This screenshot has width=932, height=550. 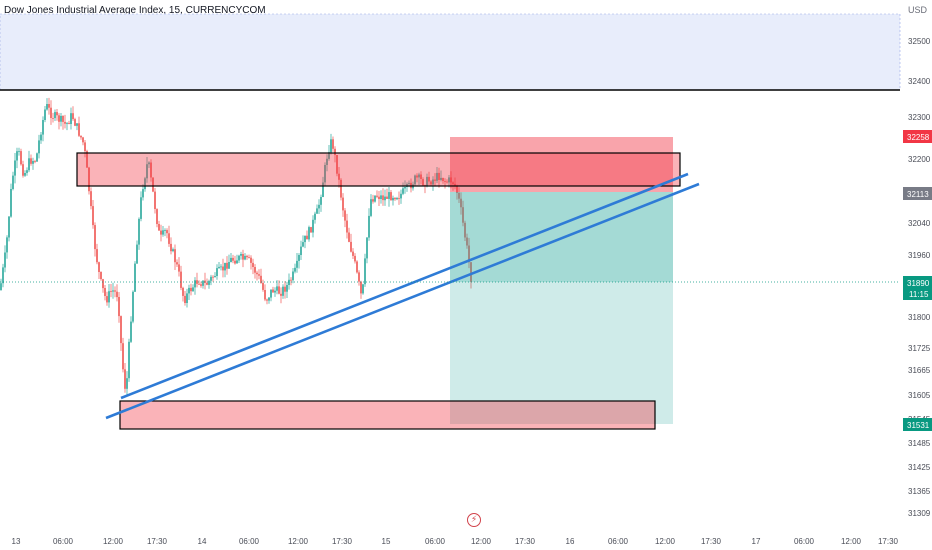 What do you see at coordinates (113, 541) in the screenshot?
I see `time-tick: 12:00` at bounding box center [113, 541].